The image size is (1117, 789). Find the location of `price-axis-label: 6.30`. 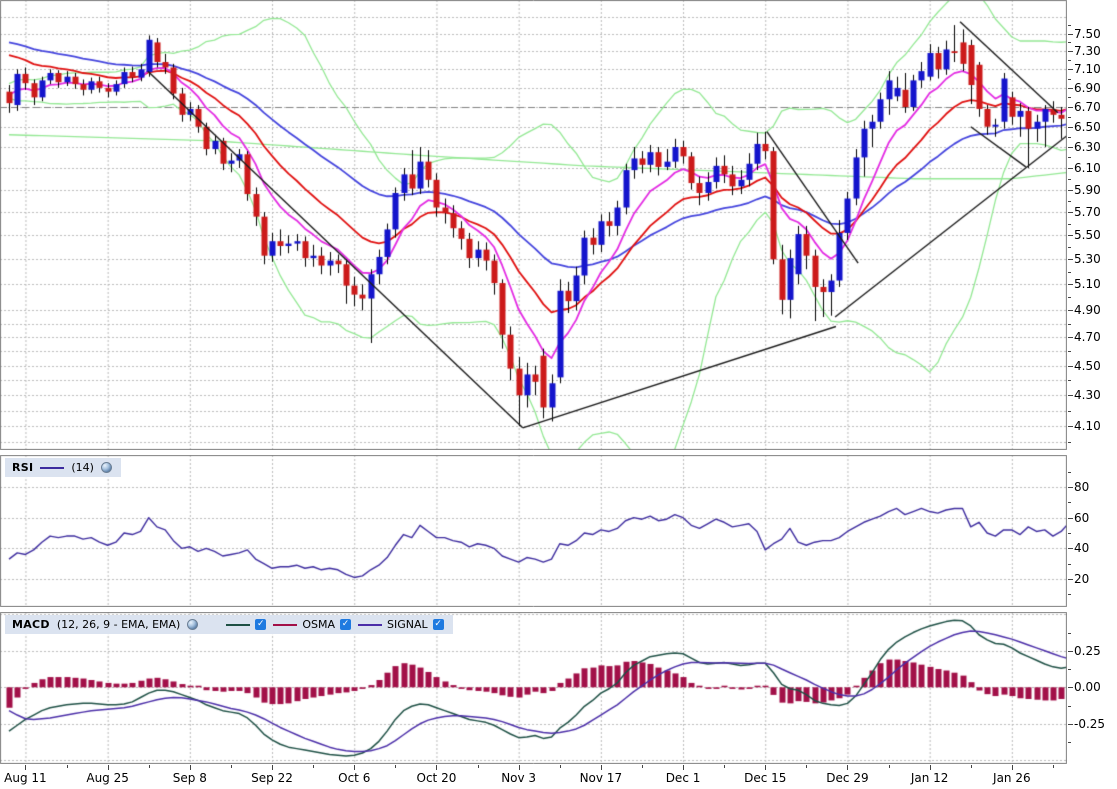

price-axis-label: 6.30 is located at coordinates (1087, 147).